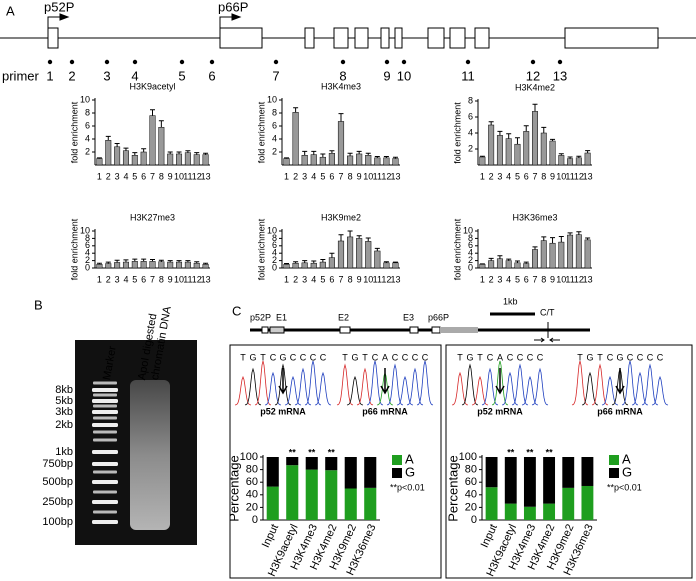 Image resolution: width=696 pixels, height=581 pixels. I want to click on chart-title: H3K9acetyl, so click(152, 86).